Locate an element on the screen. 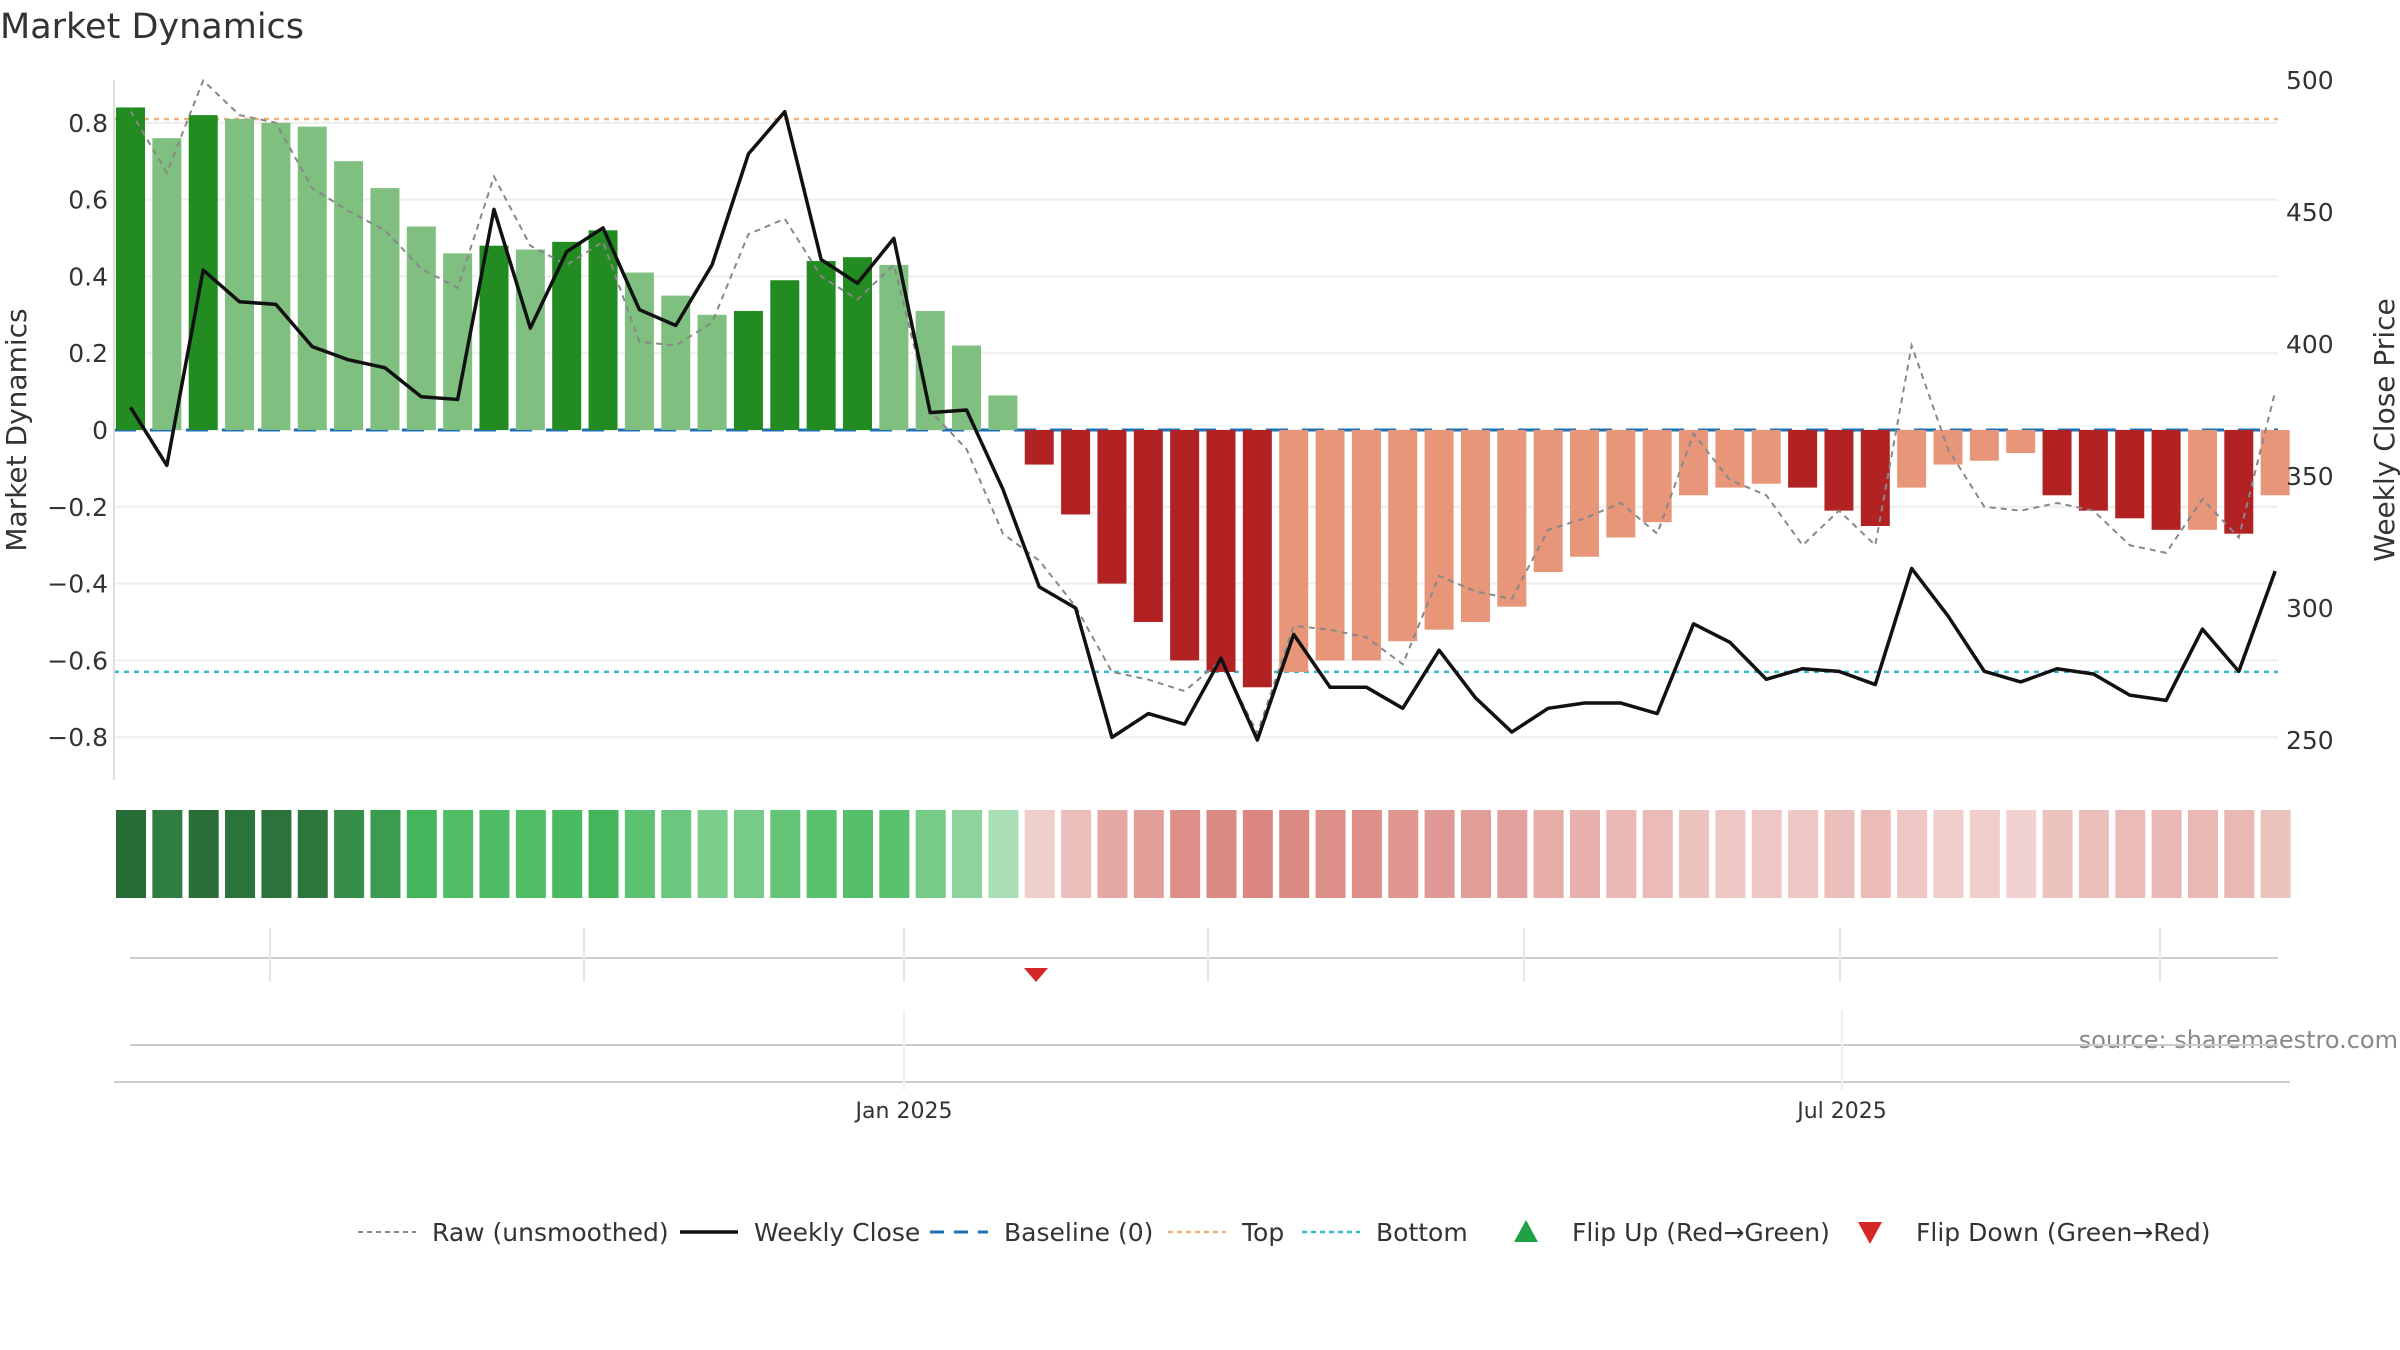 This screenshot has height=1350, width=2400. right-axis-ticks: 500 450 400 350 300 250 is located at coordinates (2310, 410).